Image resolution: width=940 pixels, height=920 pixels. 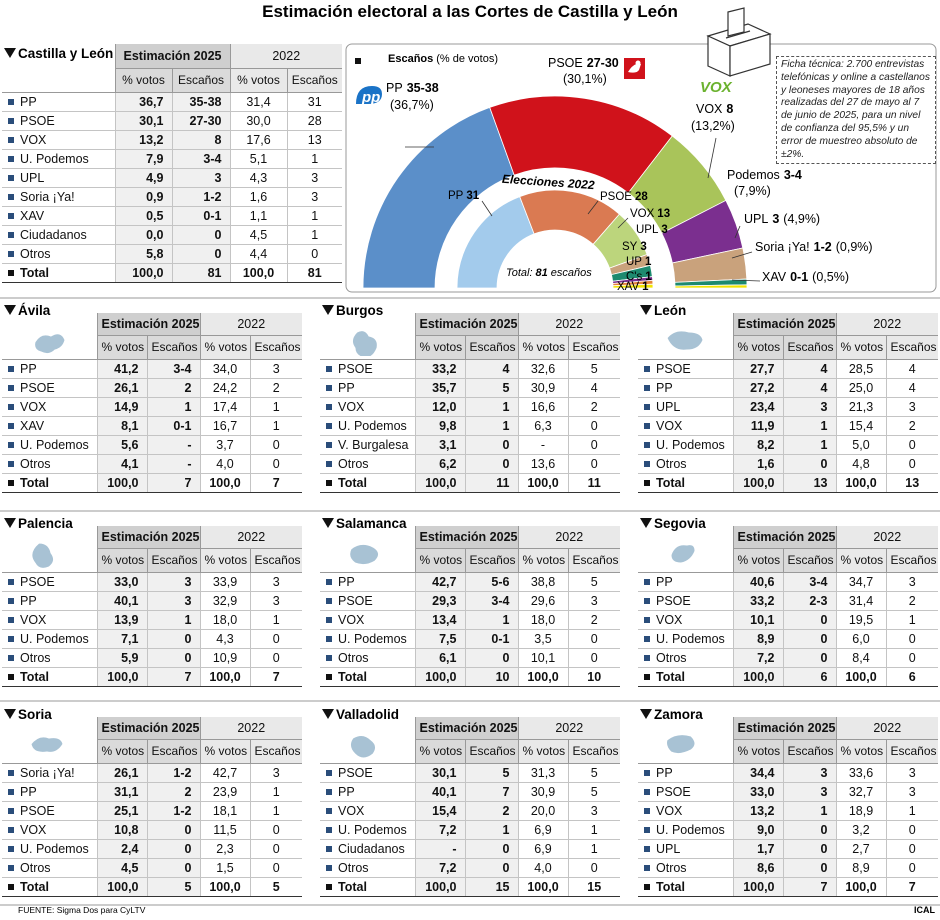 What do you see at coordinates (752, 191) in the screenshot?
I see `vote-label: (7,9%)` at bounding box center [752, 191].